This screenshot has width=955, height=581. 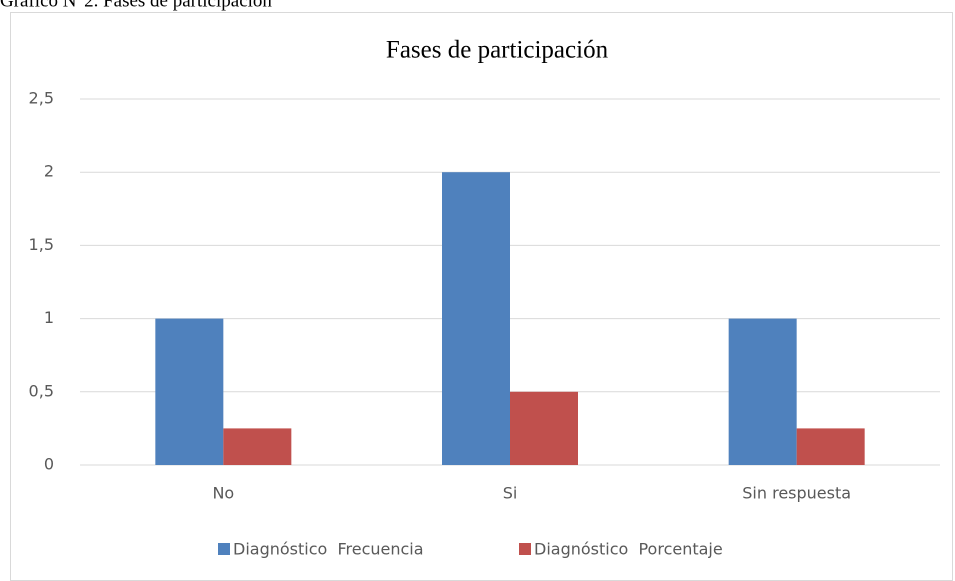 I want to click on x-tick-label: Si, so click(x=510, y=493).